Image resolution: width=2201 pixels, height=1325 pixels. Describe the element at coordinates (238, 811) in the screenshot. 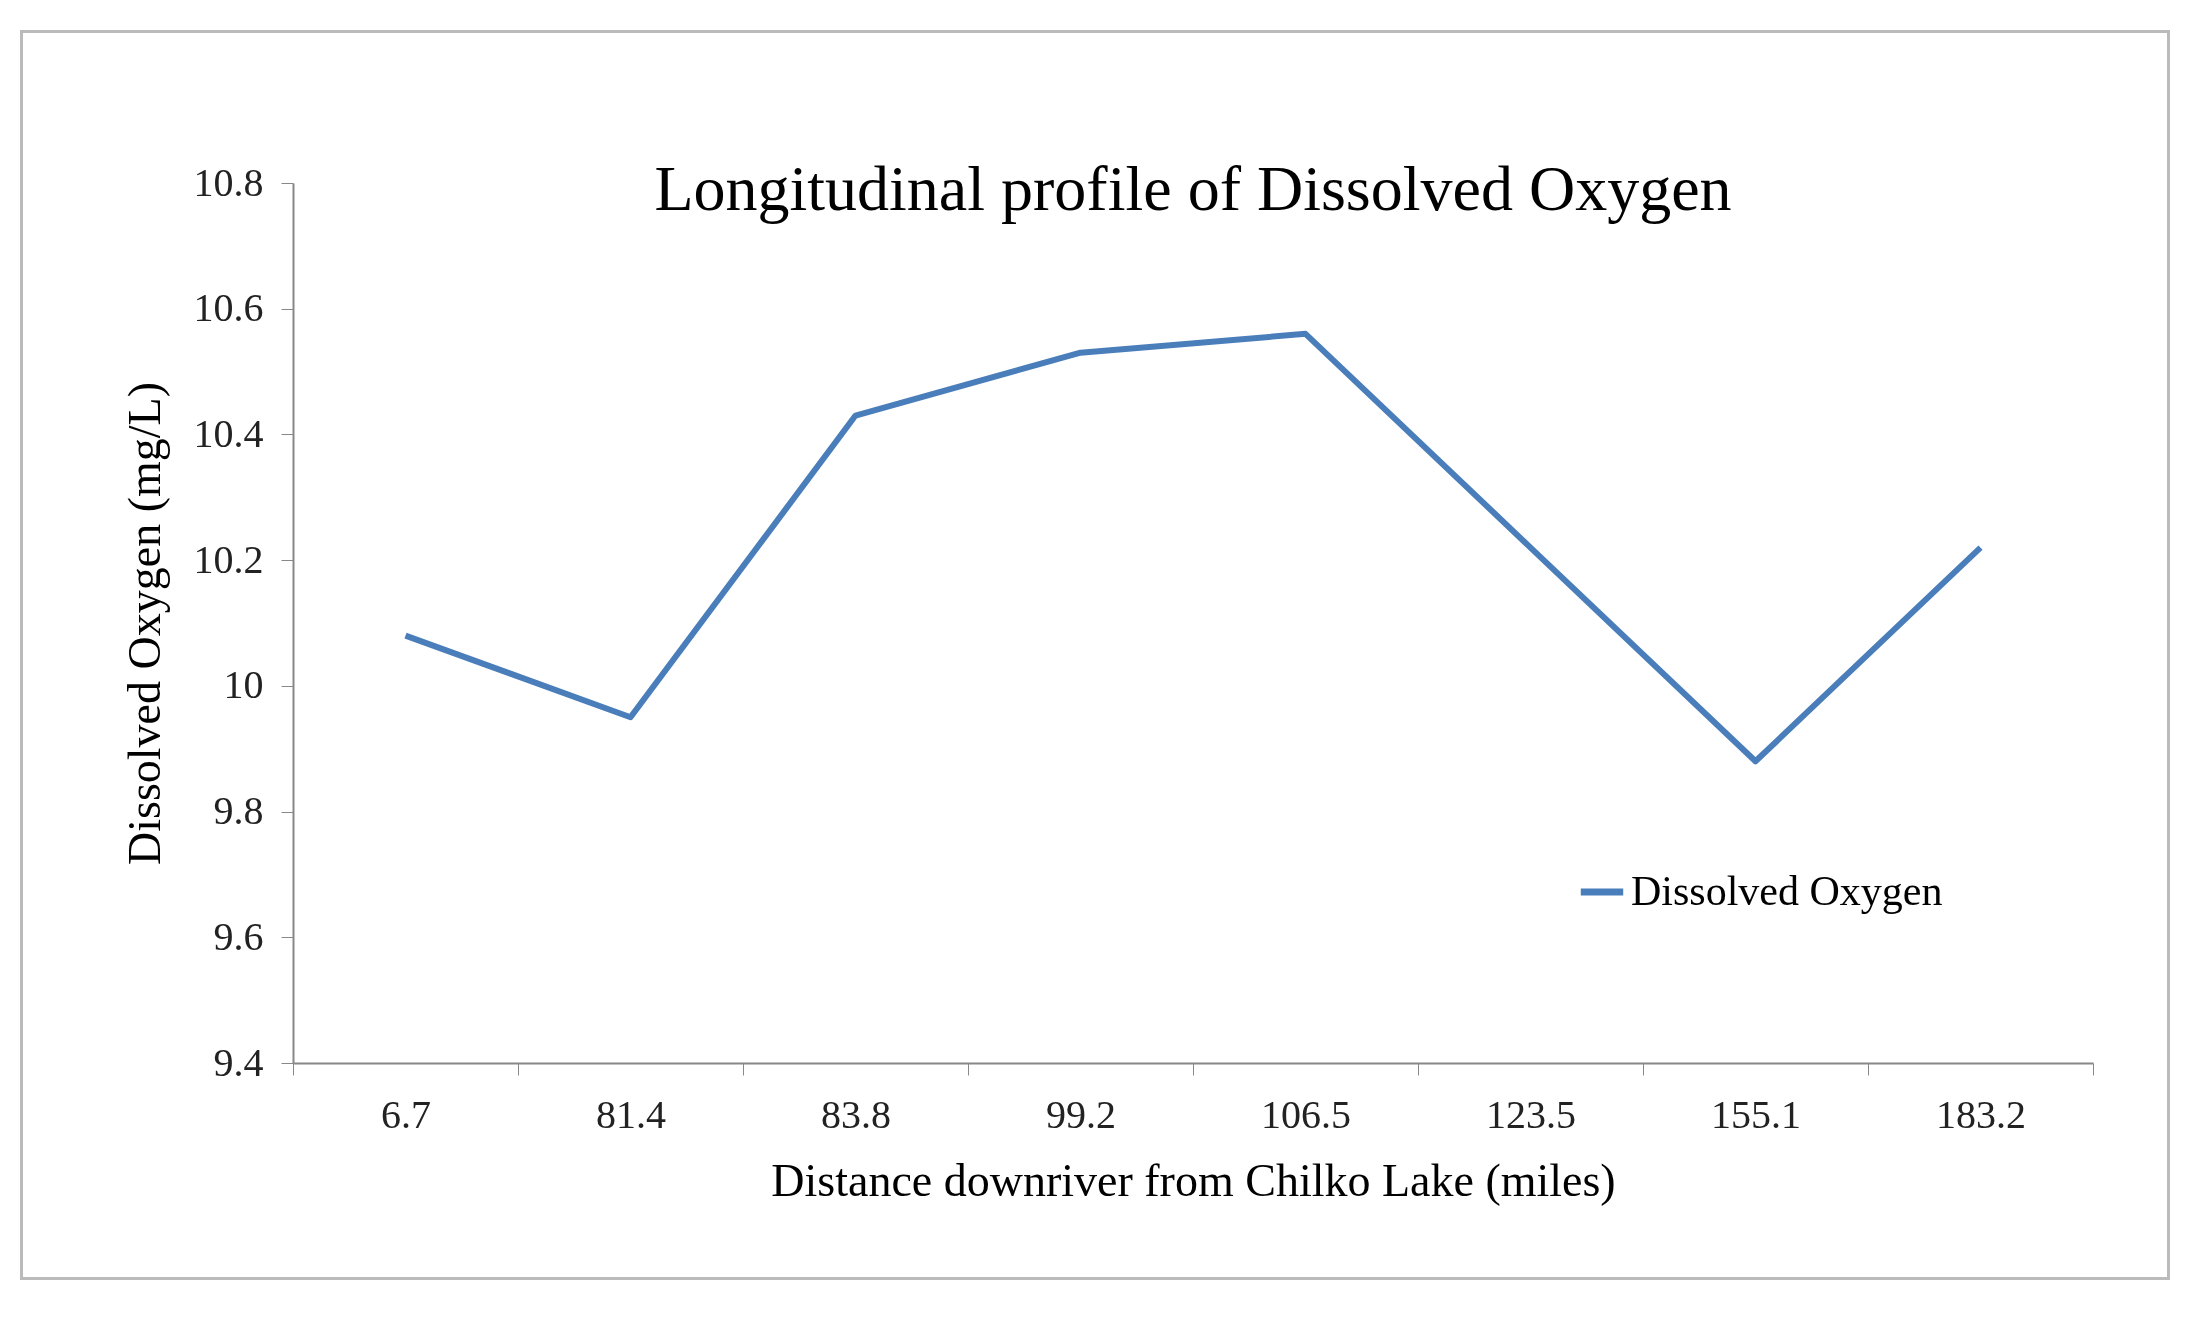

I see `y-tick-label: 9.8` at that location.